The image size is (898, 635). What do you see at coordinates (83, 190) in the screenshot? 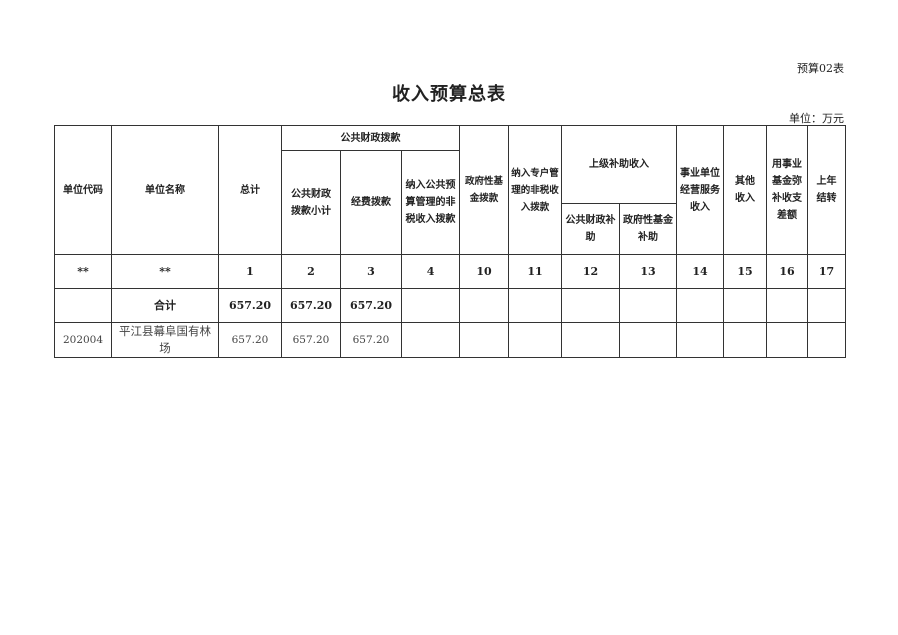
I see `header-code: 单位代码` at bounding box center [83, 190].